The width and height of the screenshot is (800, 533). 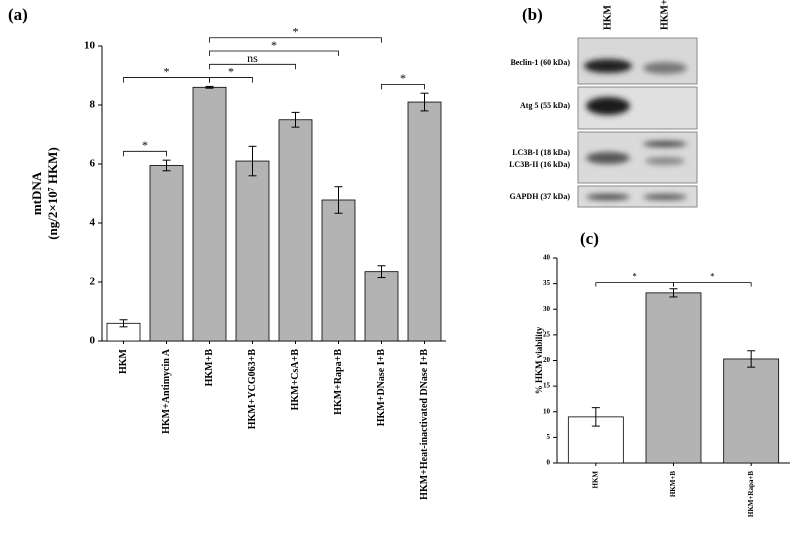 What do you see at coordinates (424, 424) in the screenshot?
I see `x-tick-label: HKM+Heat-inactivated DNase I+B` at bounding box center [424, 424].